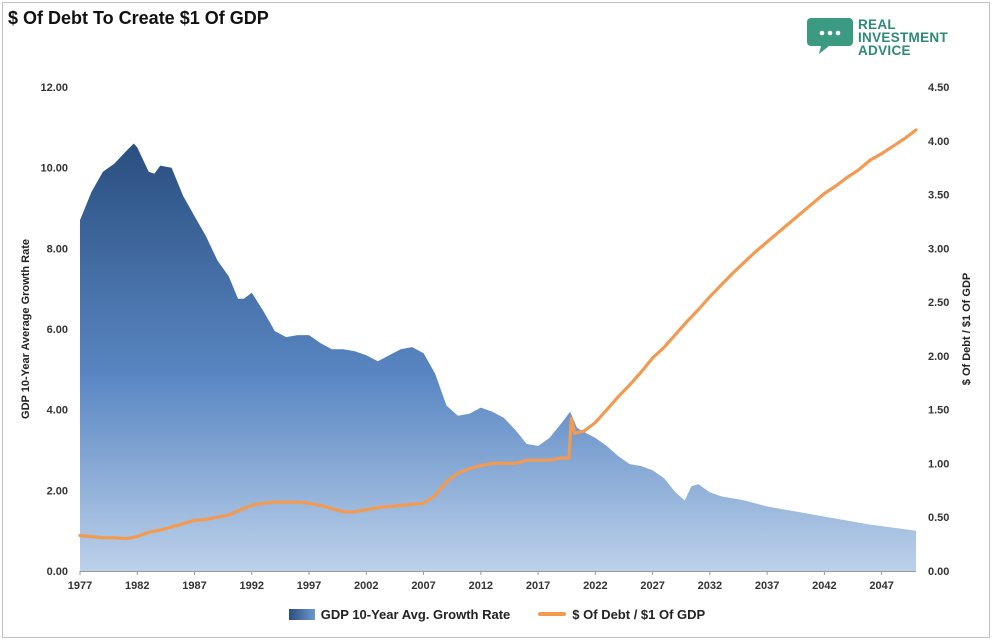 The image size is (994, 642). What do you see at coordinates (938, 518) in the screenshot?
I see `right-tick-label: 0.50` at bounding box center [938, 518].